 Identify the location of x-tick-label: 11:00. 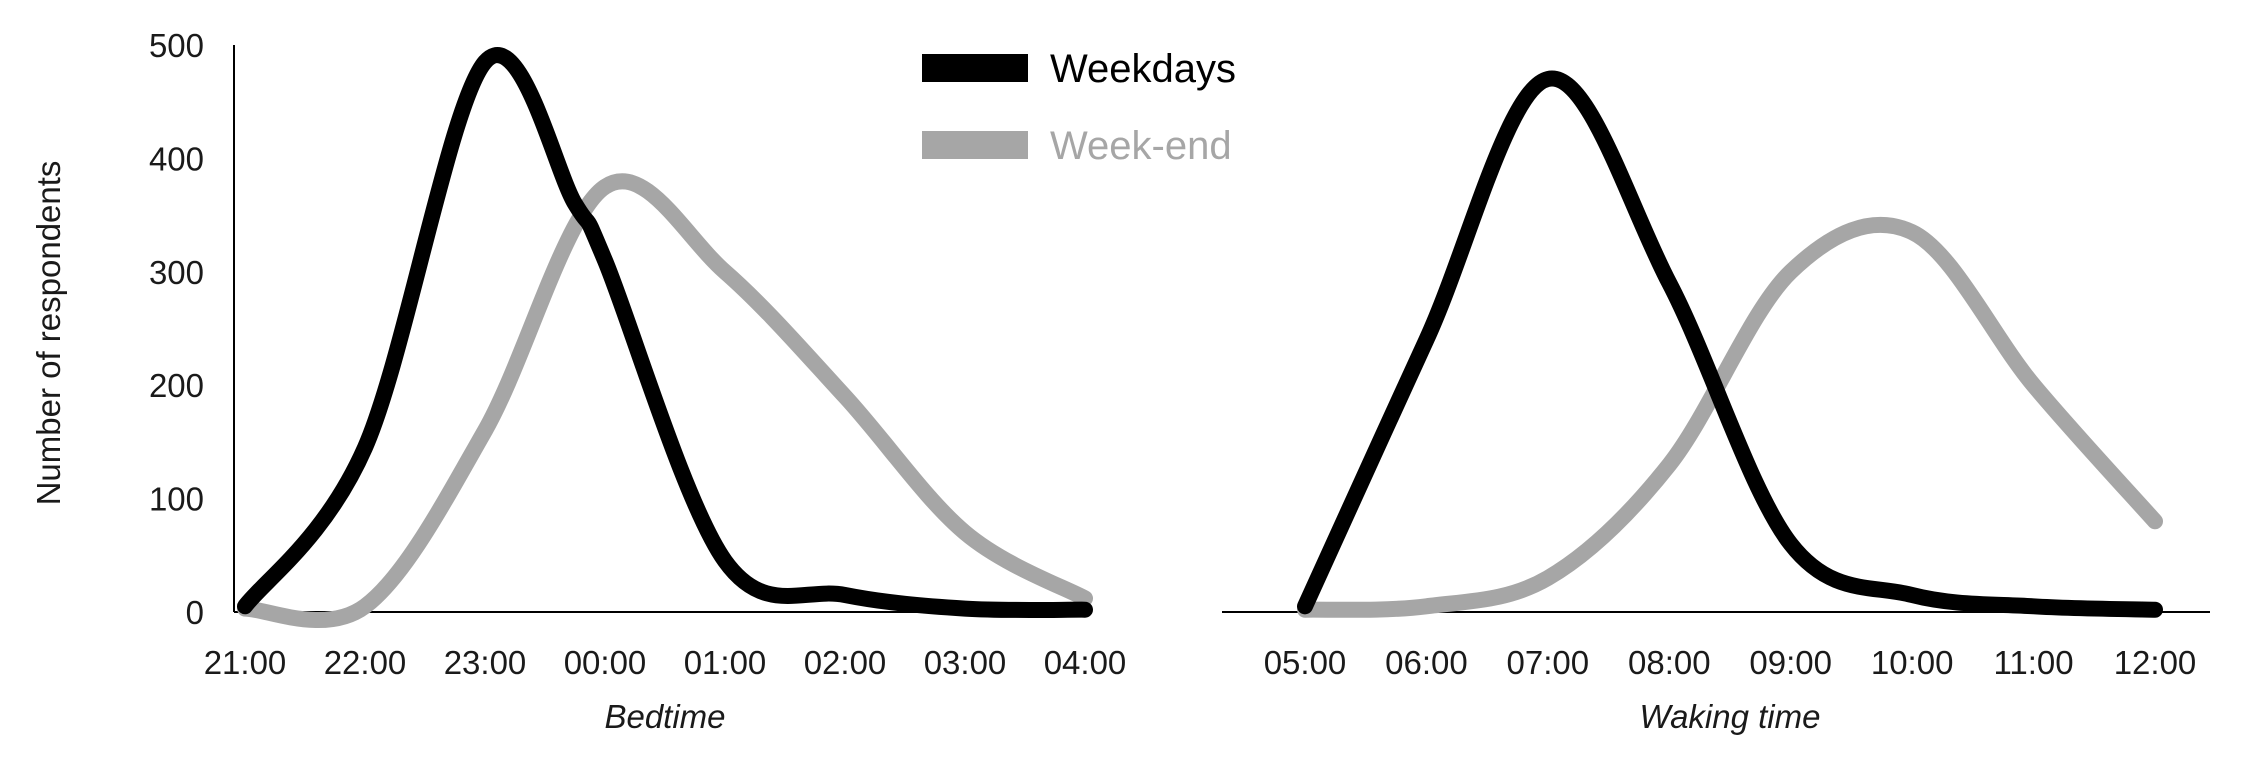
(2034, 662).